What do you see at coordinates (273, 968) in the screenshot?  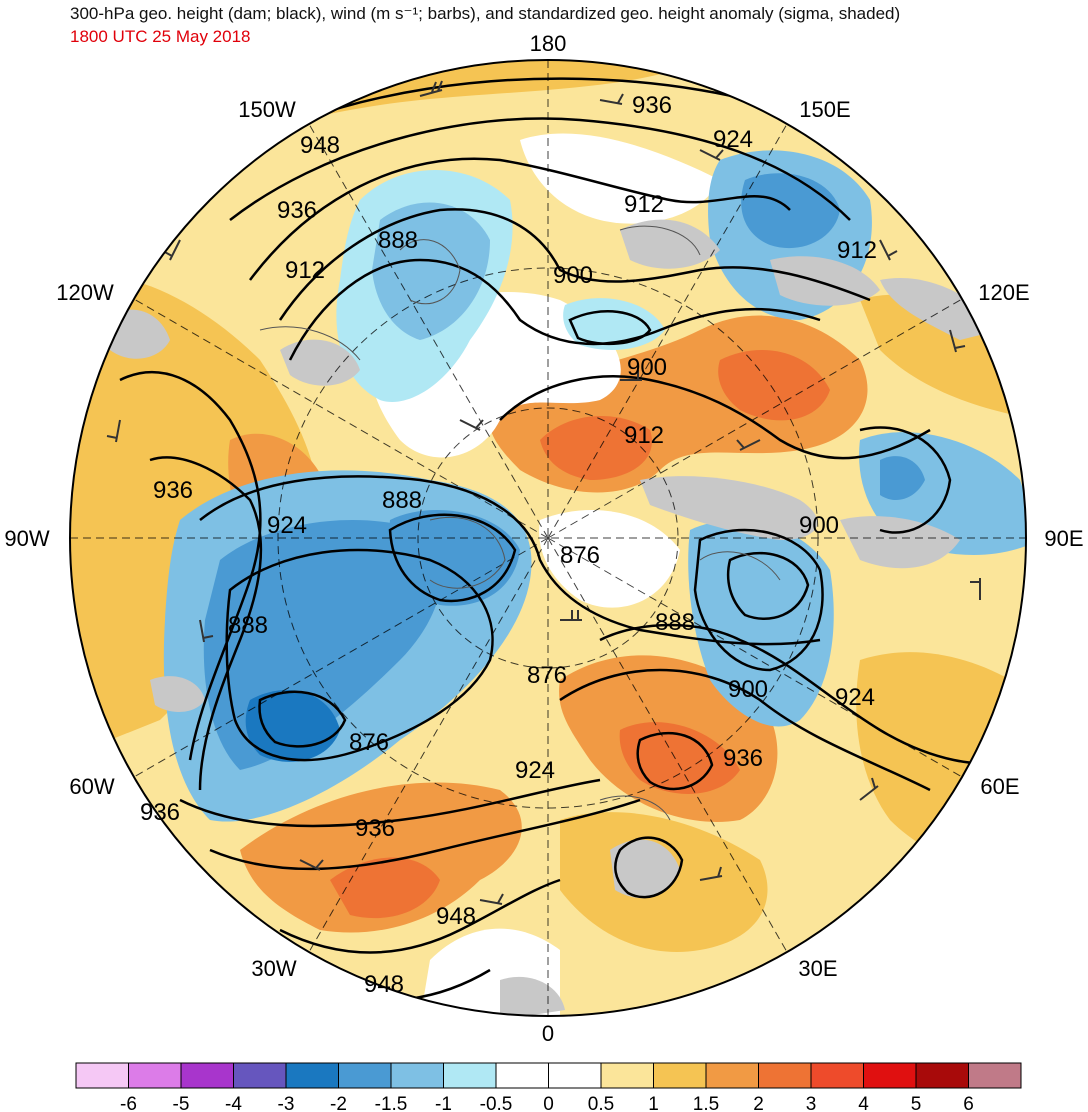 I see `longitude-label-30w: 30W` at bounding box center [273, 968].